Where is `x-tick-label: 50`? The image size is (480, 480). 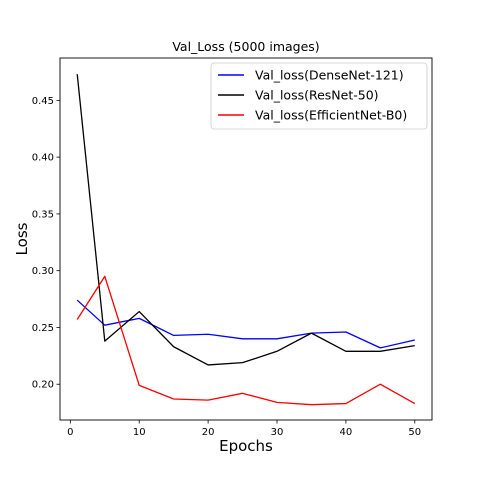
x-tick-label: 50 is located at coordinates (414, 432).